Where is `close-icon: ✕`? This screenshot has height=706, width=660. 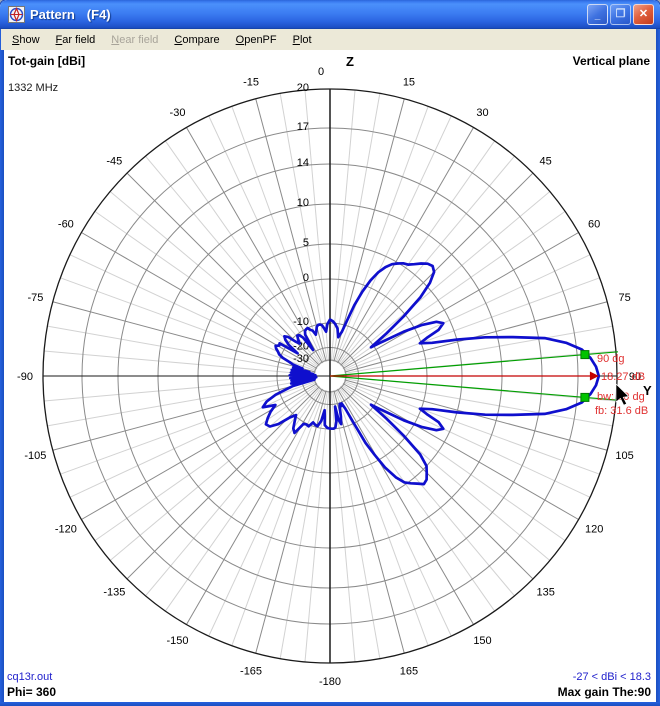 close-icon: ✕ is located at coordinates (643, 14).